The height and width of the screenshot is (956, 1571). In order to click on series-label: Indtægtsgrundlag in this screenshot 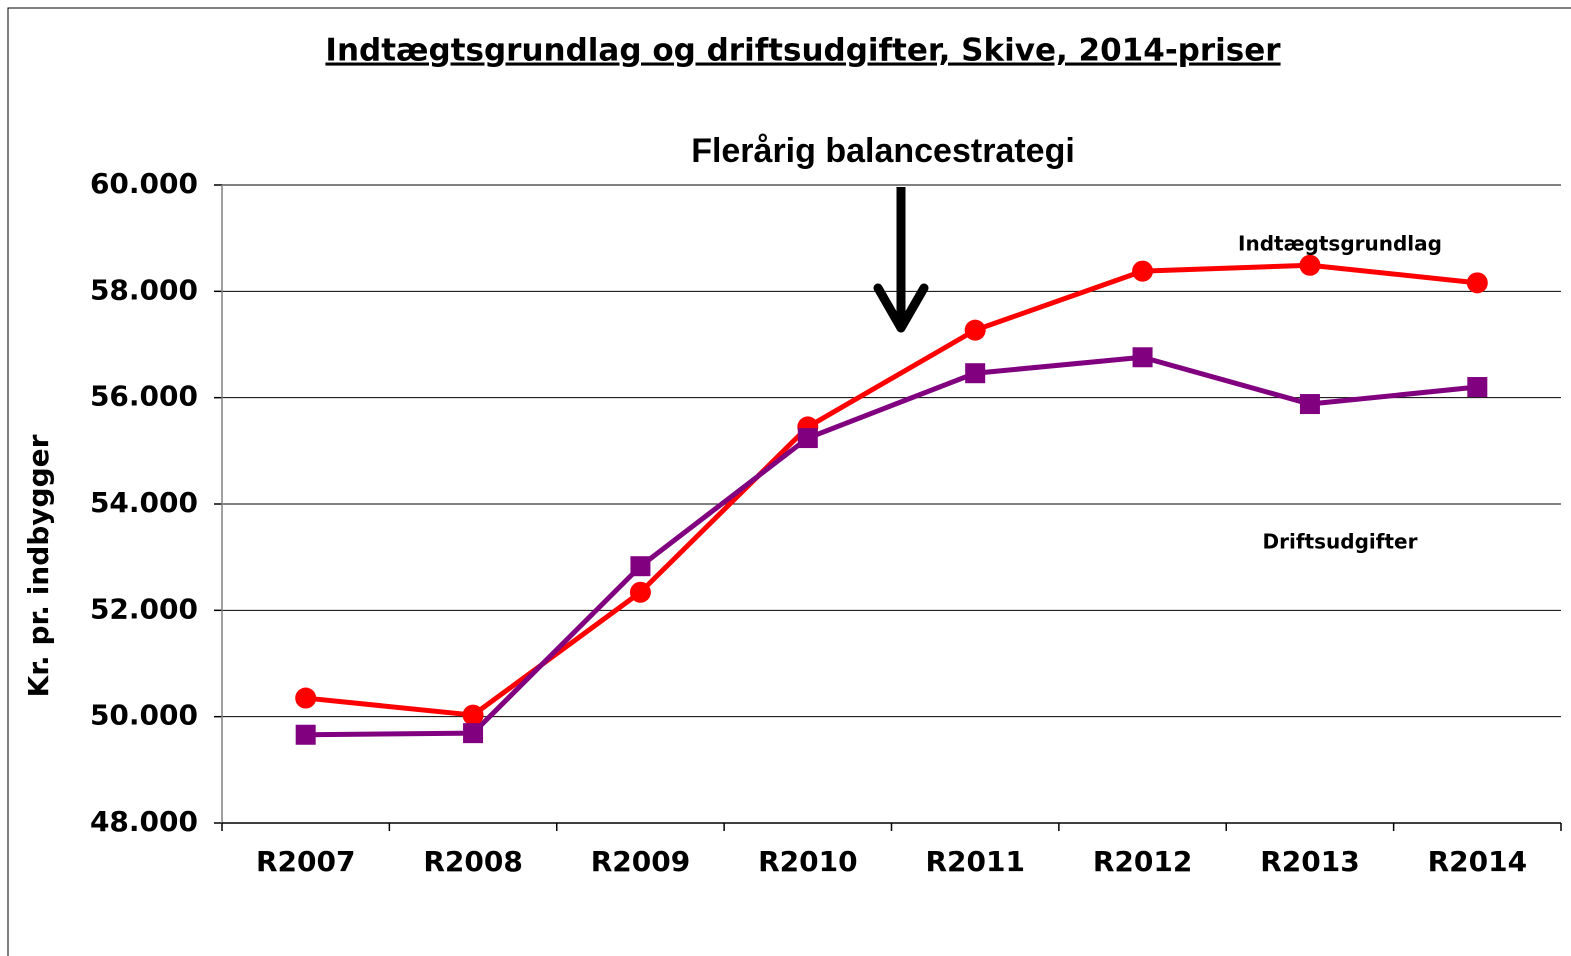, I will do `click(1340, 244)`.